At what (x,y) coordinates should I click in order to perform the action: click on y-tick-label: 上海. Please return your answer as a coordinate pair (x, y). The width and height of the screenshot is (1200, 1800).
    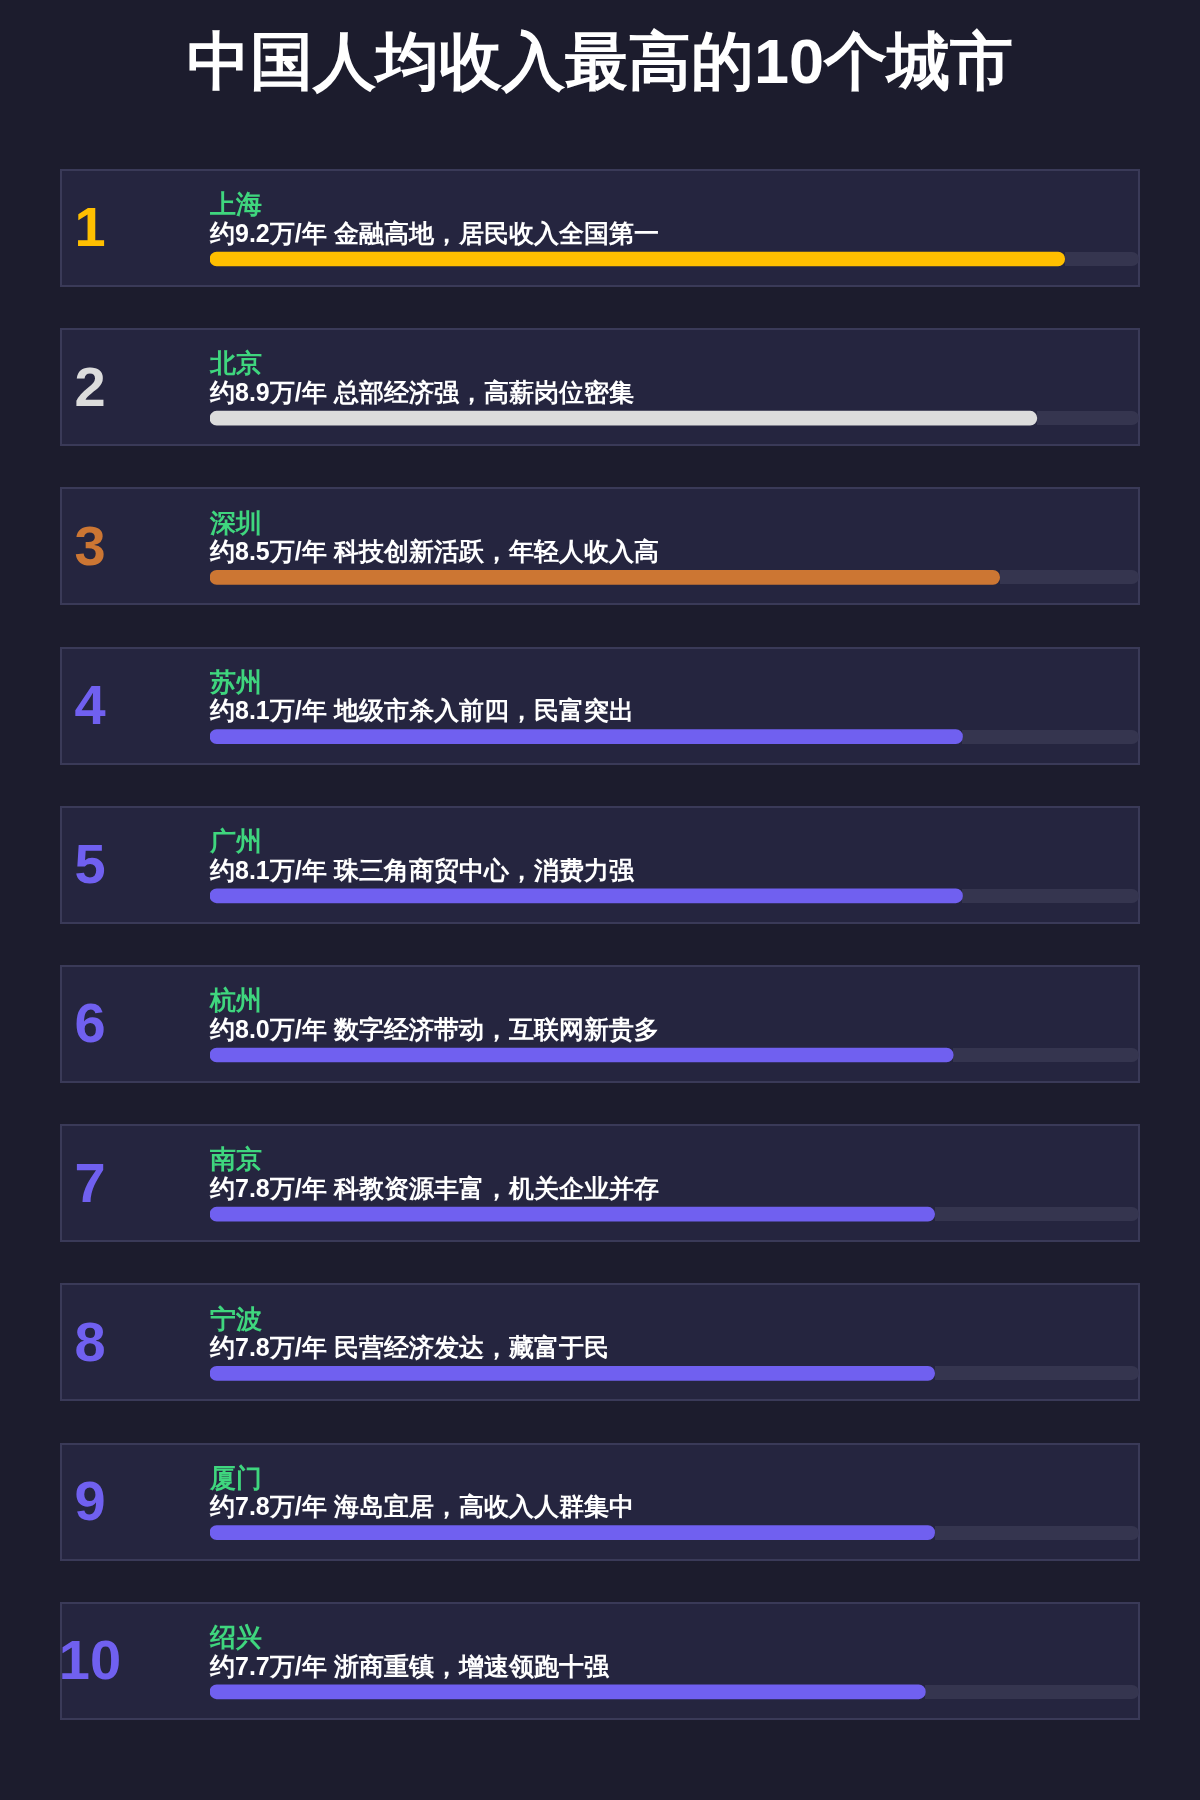
    Looking at the image, I should click on (235, 204).